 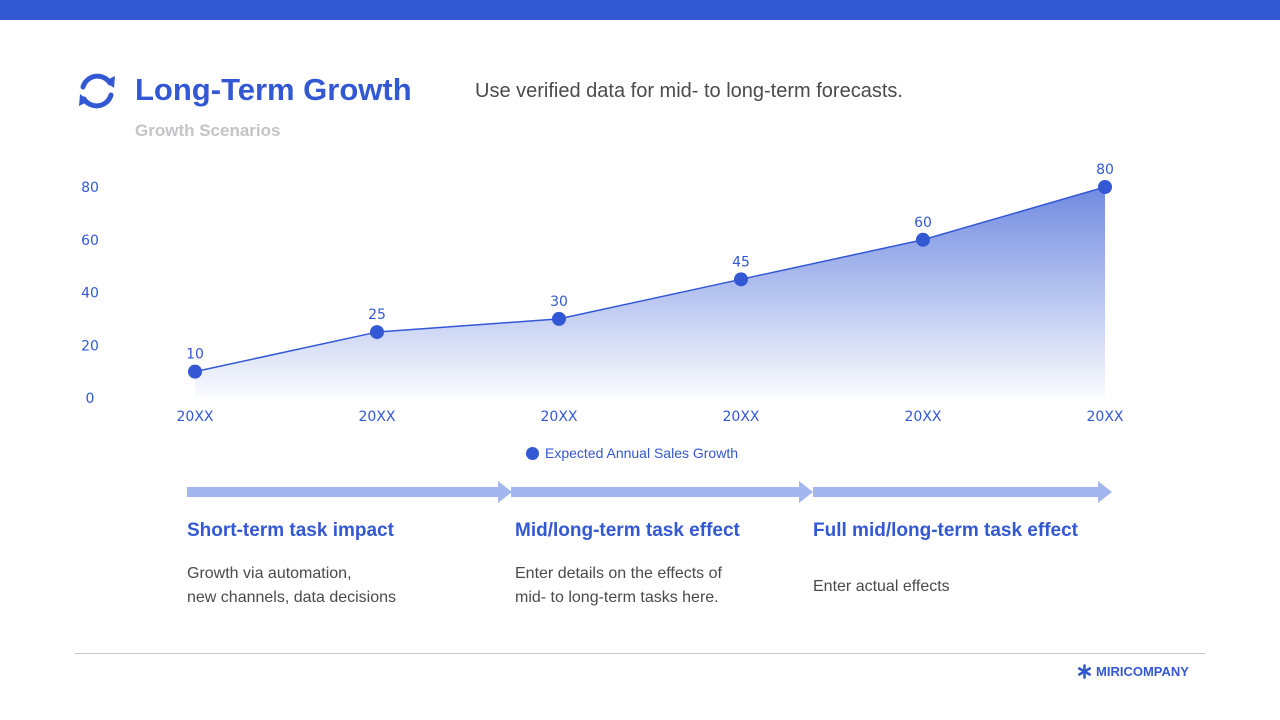 What do you see at coordinates (90, 399) in the screenshot?
I see `y-tick-label: 0` at bounding box center [90, 399].